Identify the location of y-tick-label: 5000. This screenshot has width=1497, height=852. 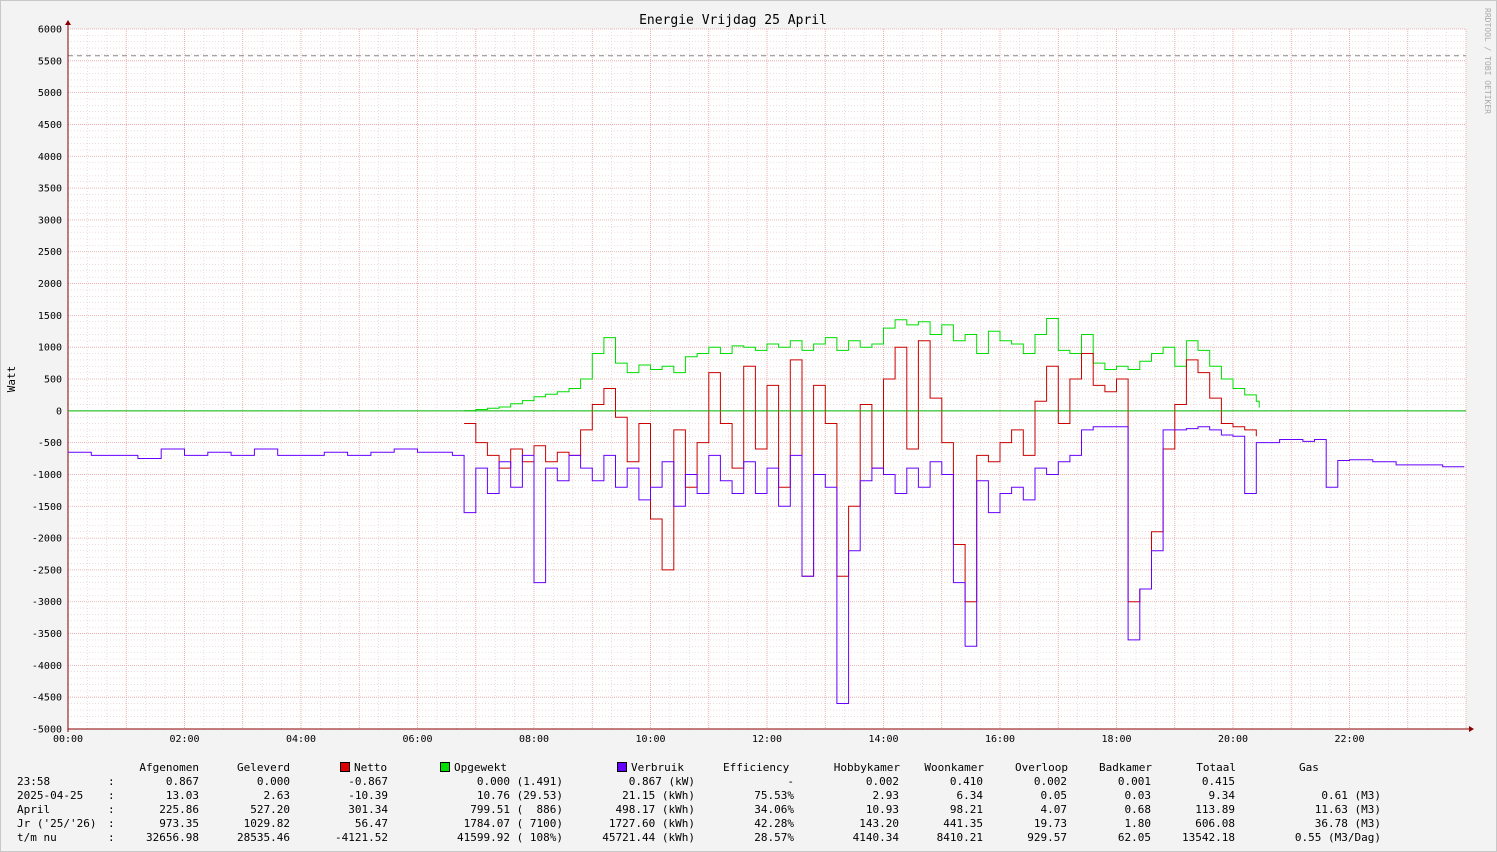
(50, 93).